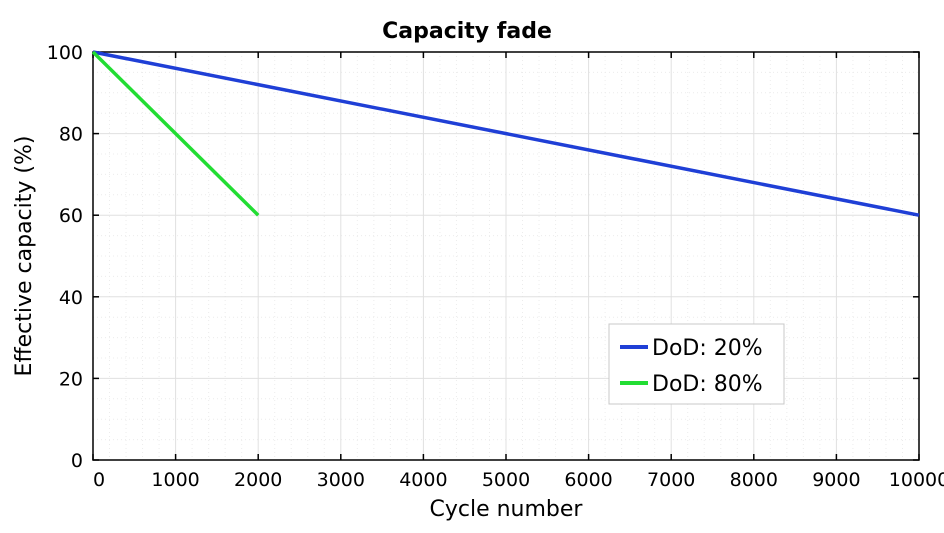  Describe the element at coordinates (71, 216) in the screenshot. I see `y-tick-label: 60` at that location.